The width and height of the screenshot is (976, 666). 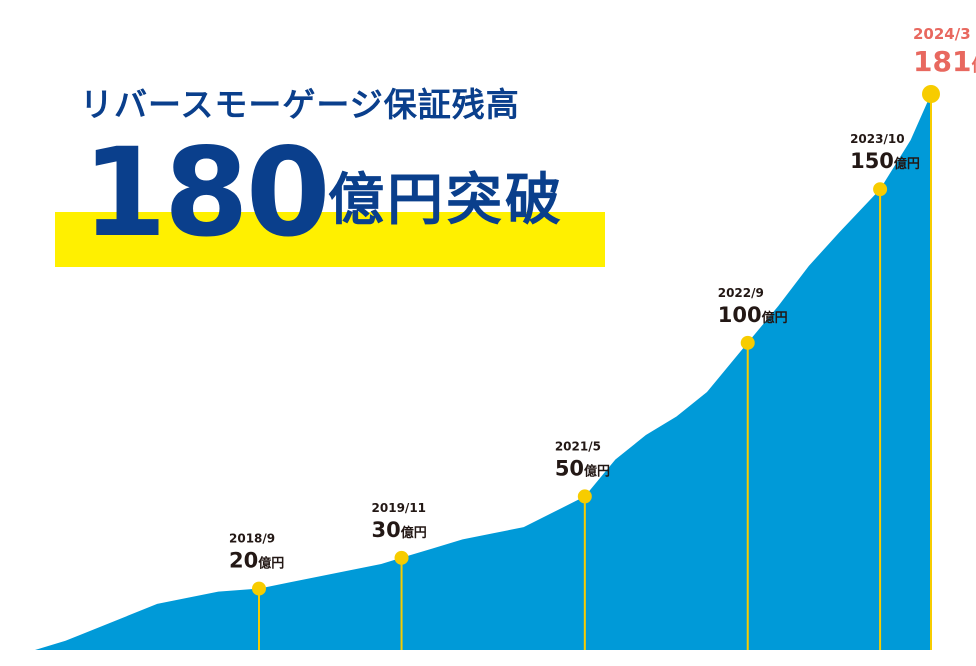 I want to click on milestone-date-label: 2024/3, so click(x=942, y=34).